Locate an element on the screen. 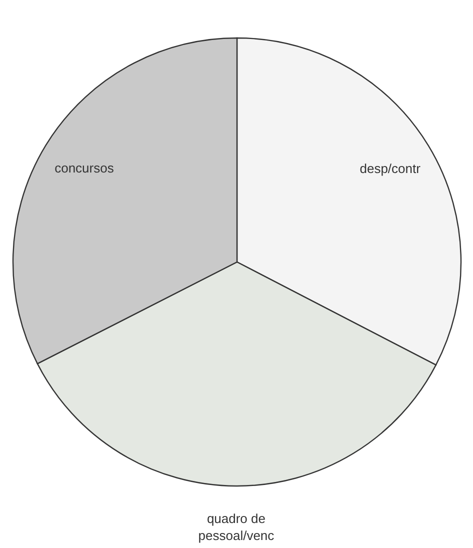 This screenshot has height=548, width=473. slice-label: concursos is located at coordinates (84, 168).